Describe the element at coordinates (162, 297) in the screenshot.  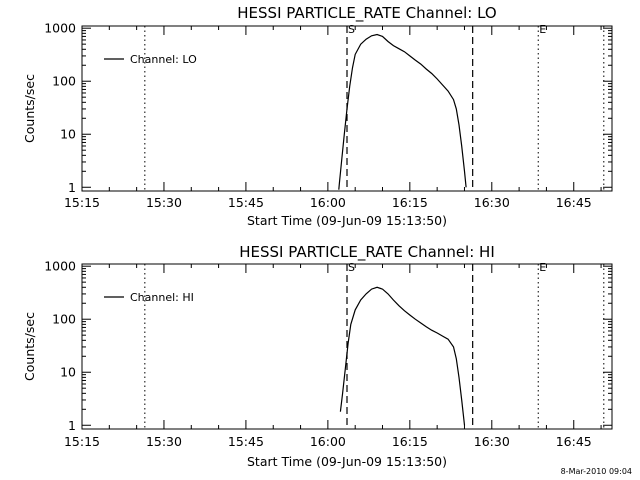
I see `legend-label: Channel: HI` at that location.